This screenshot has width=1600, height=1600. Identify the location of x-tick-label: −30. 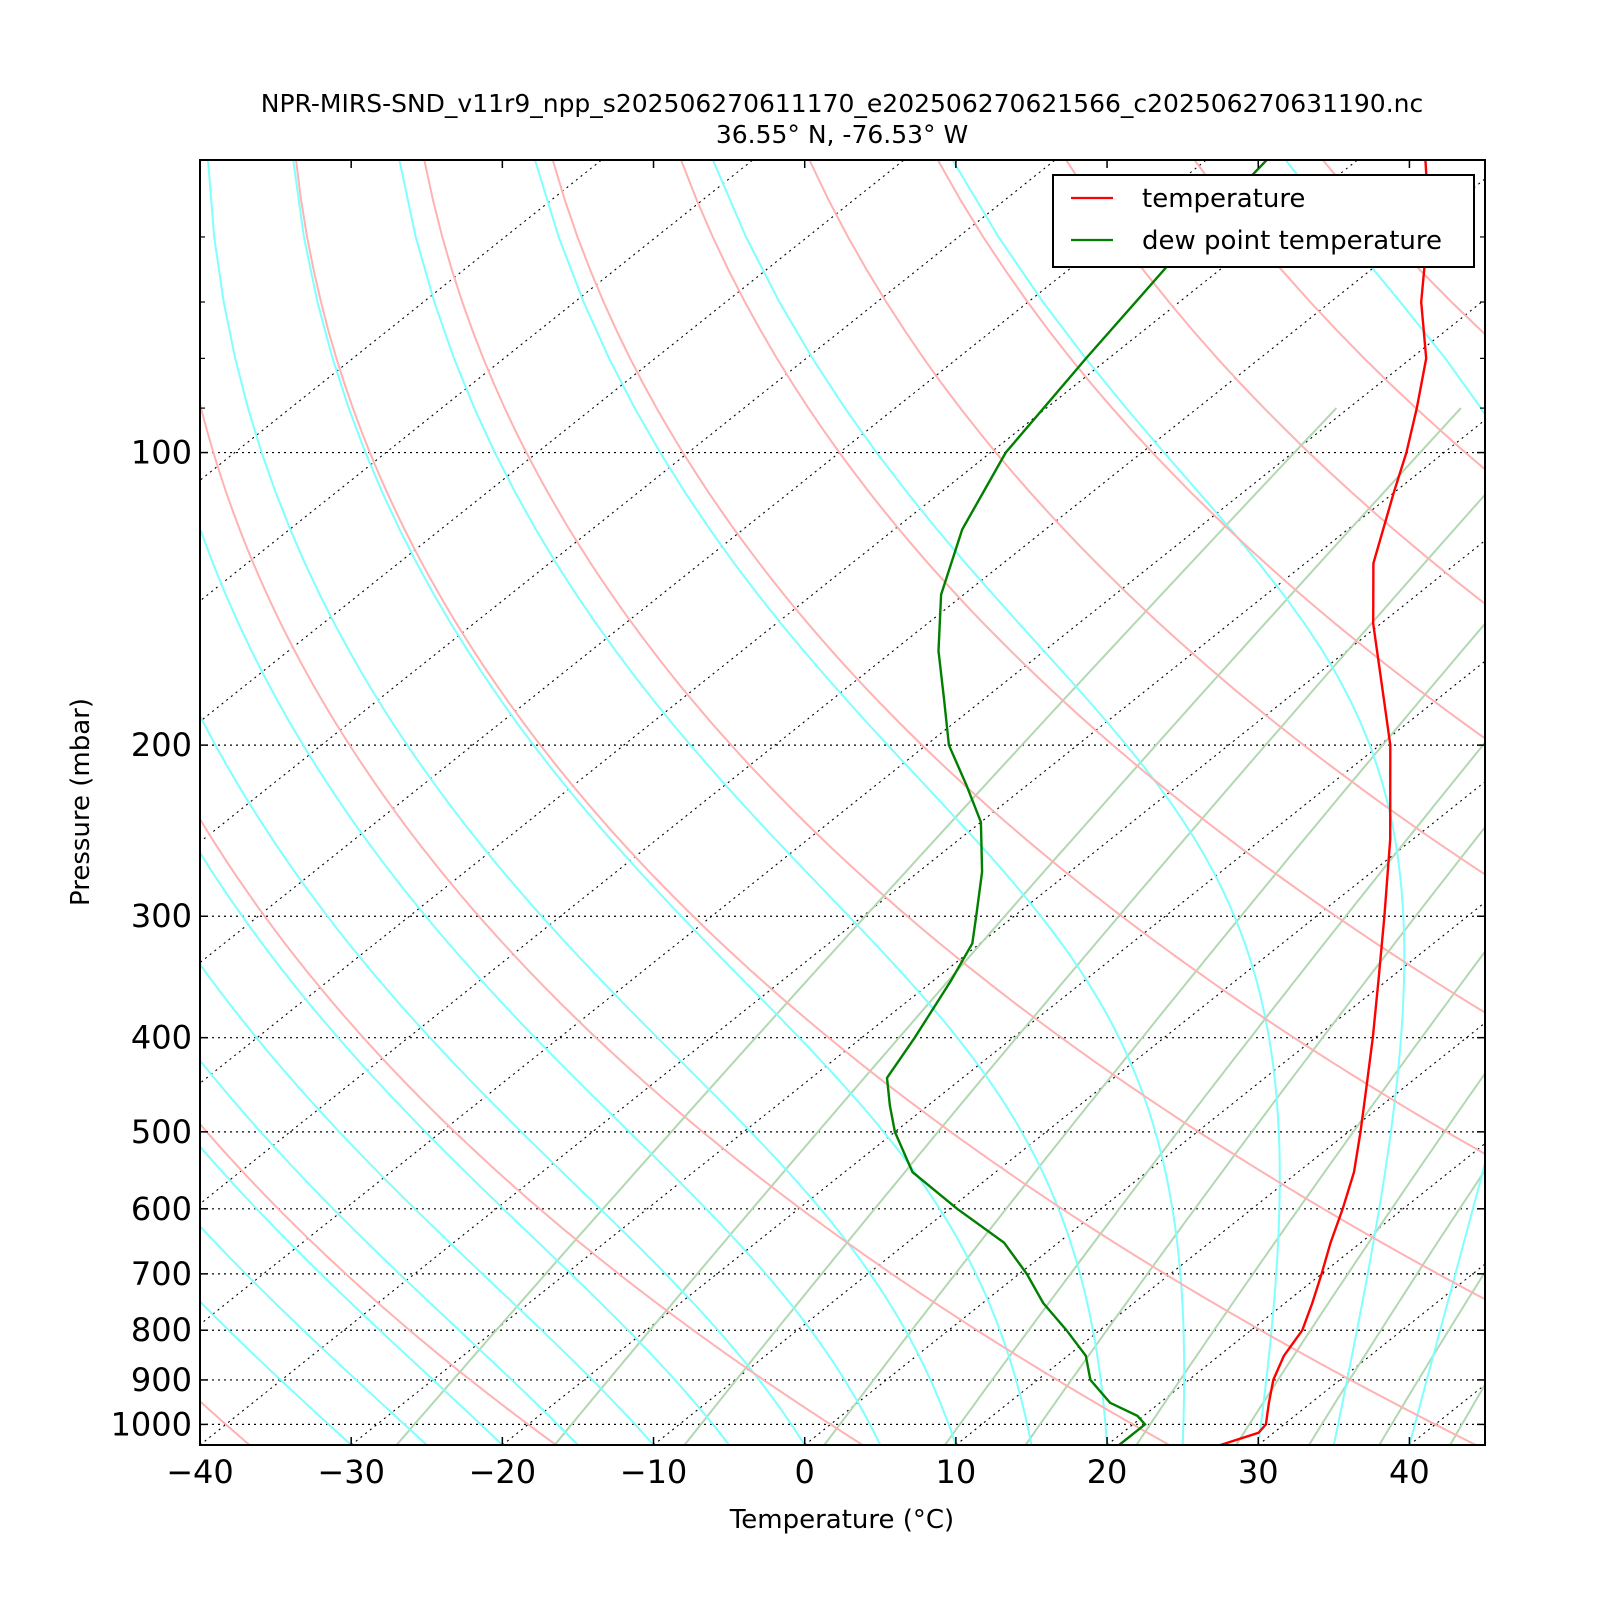
(351, 1472).